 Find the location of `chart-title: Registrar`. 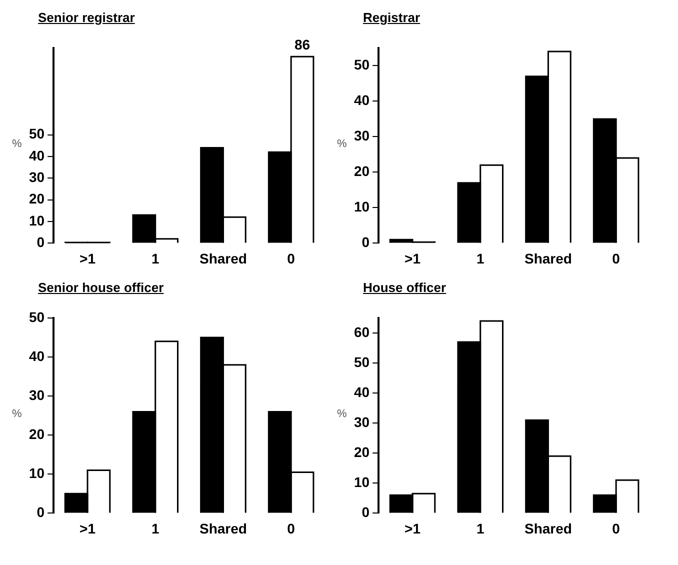

chart-title: Registrar is located at coordinates (391, 17).